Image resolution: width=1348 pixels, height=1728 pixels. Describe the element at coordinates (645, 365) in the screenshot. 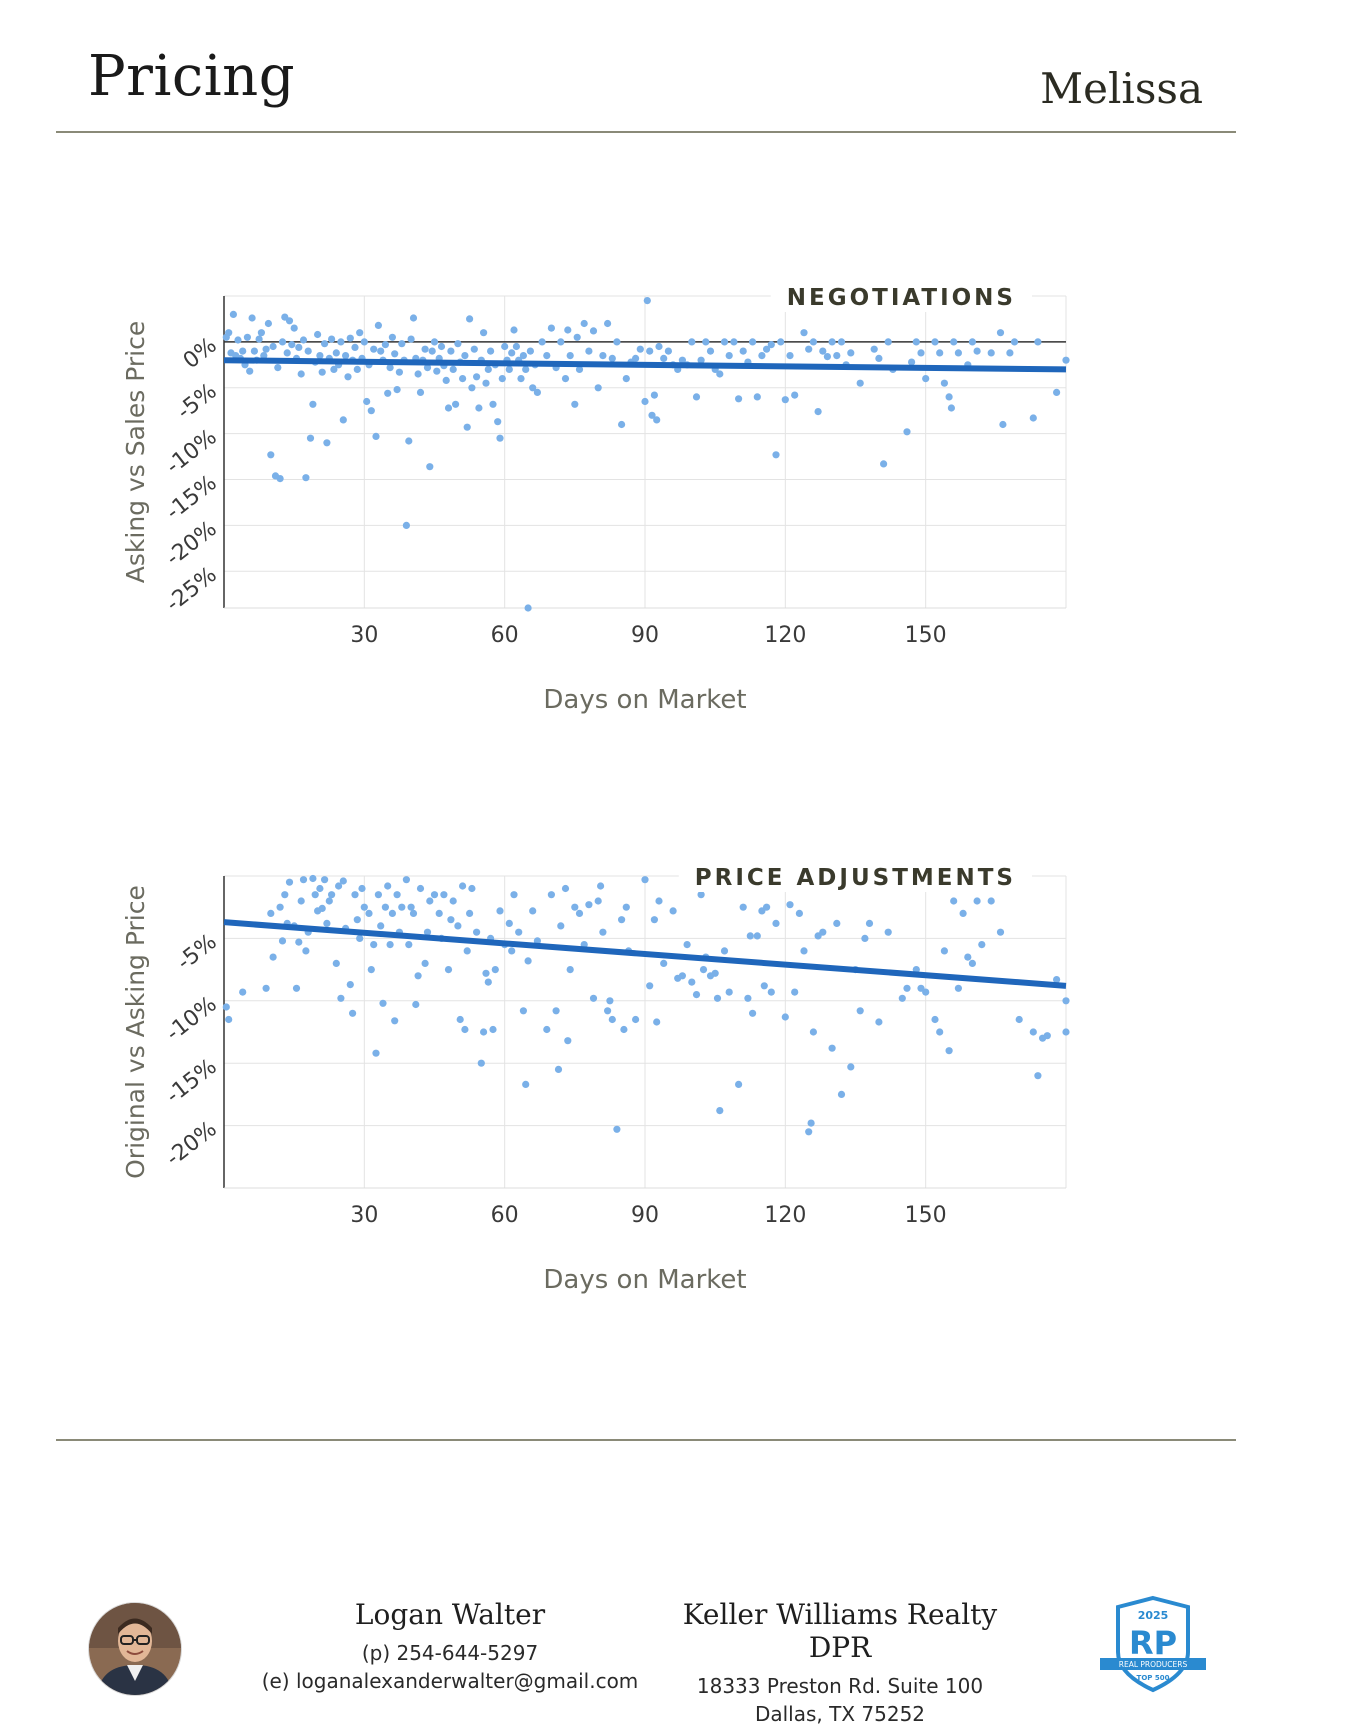

I see `negotiations-trendline` at that location.